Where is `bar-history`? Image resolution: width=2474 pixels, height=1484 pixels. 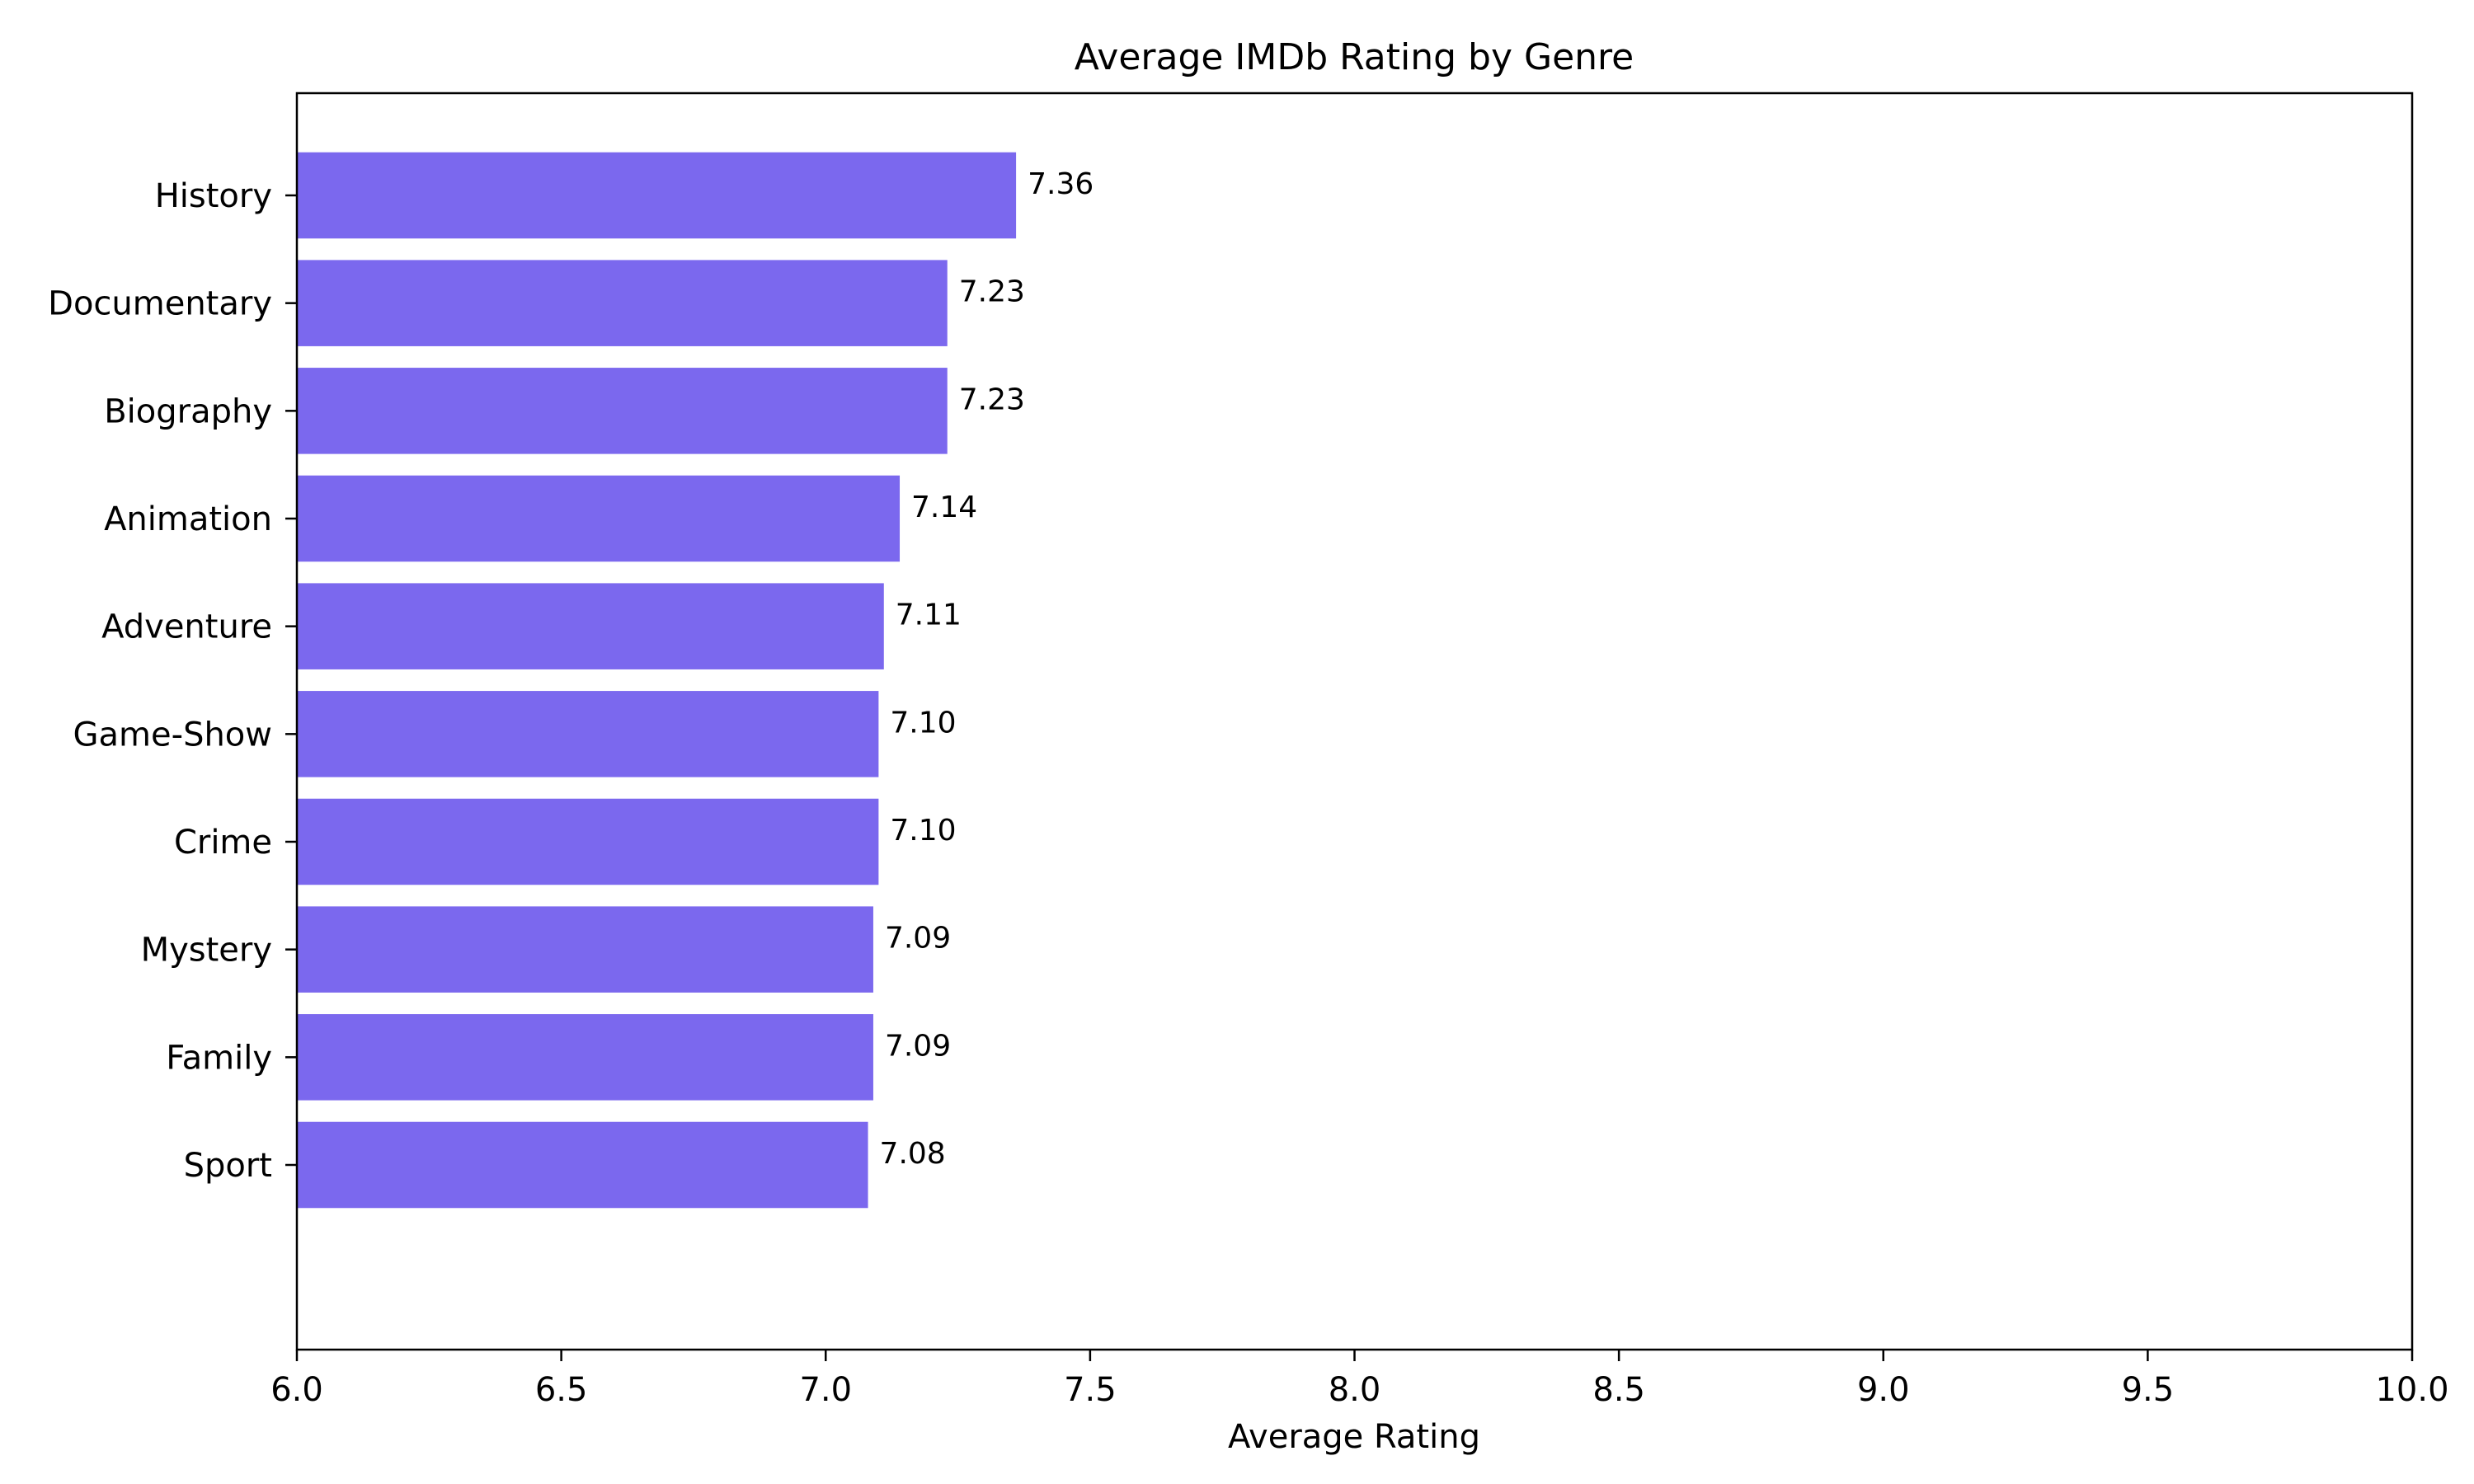 bar-history is located at coordinates (657, 195).